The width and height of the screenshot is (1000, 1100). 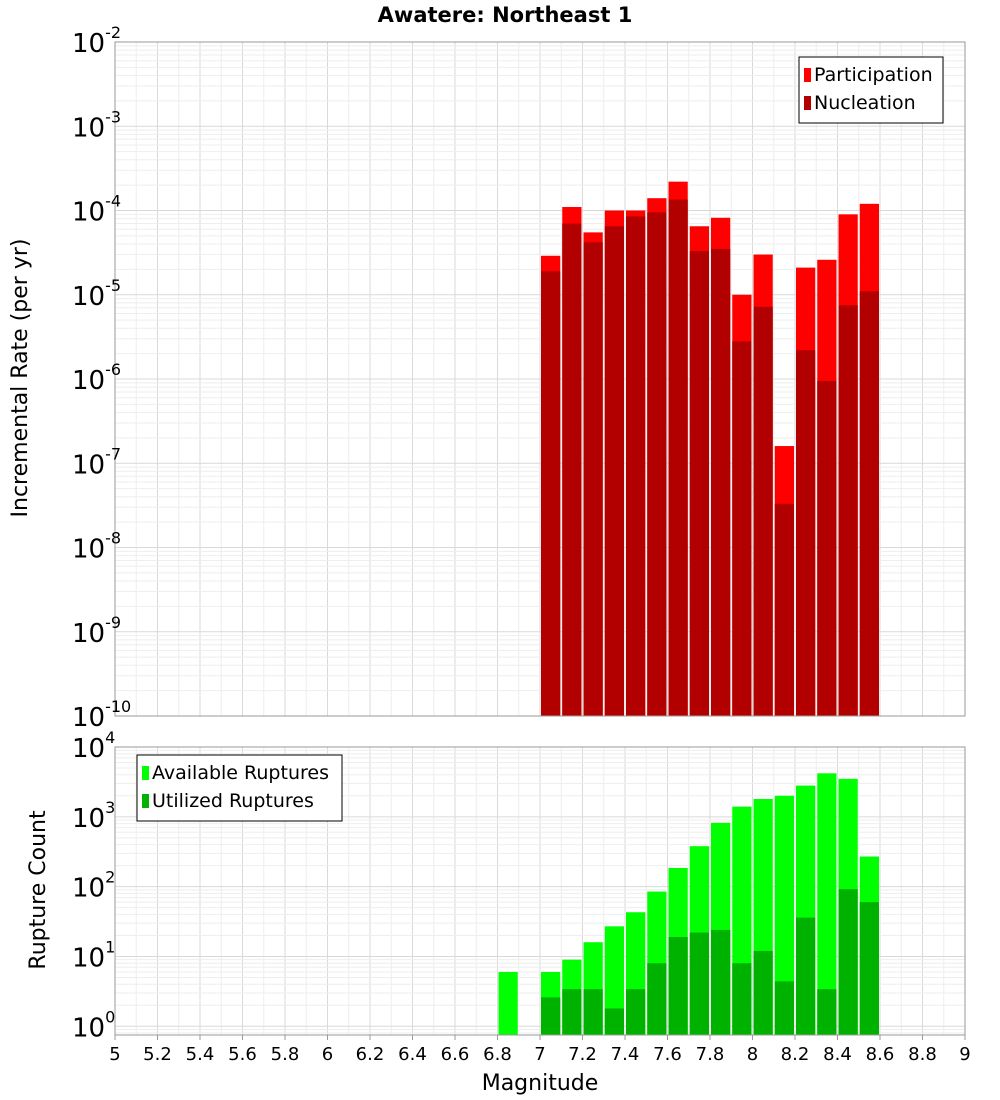 What do you see at coordinates (242, 1054) in the screenshot?
I see `xtick-label: 5.6` at bounding box center [242, 1054].